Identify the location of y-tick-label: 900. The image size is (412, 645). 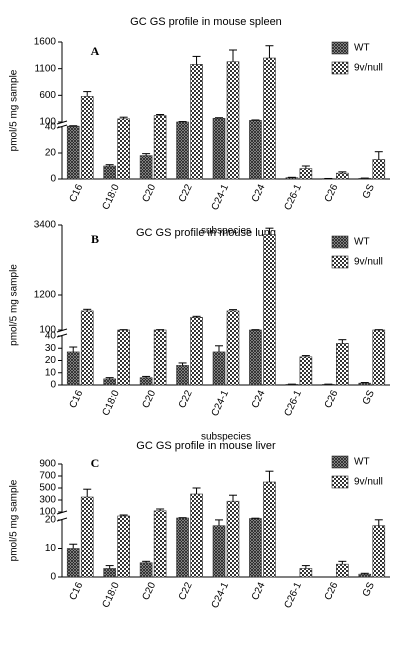
(47, 464).